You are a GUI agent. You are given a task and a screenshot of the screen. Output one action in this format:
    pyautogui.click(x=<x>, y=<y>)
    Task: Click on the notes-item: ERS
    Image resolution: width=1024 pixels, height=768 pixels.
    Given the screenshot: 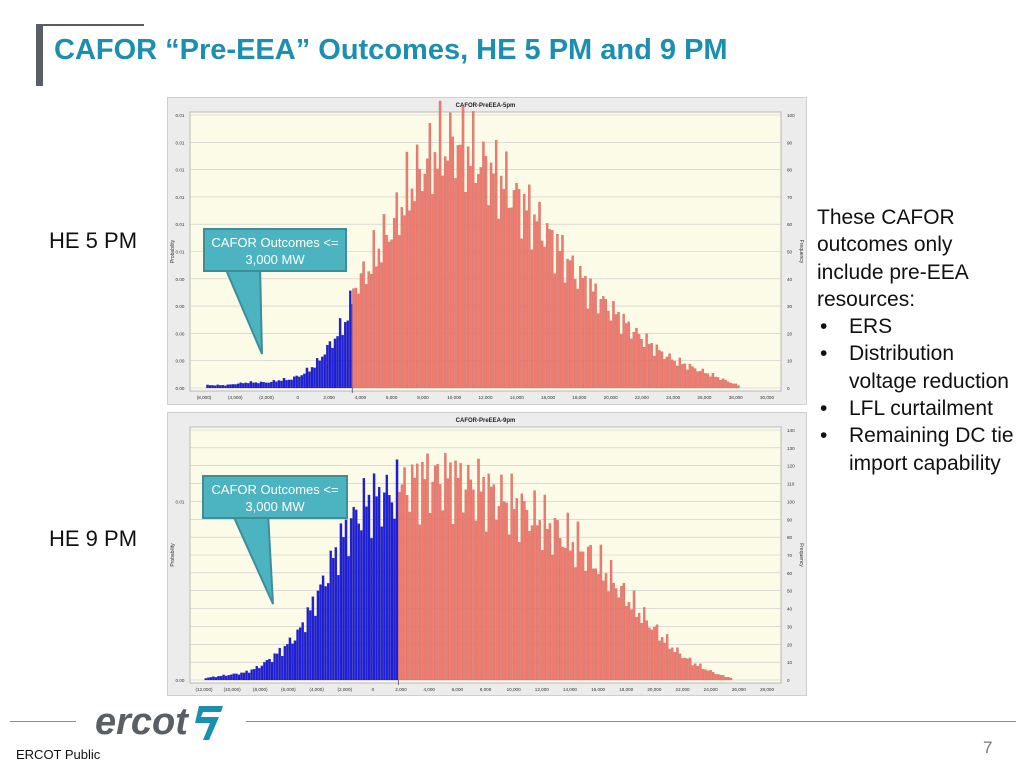 What is the action you would take?
    pyautogui.click(x=917, y=327)
    